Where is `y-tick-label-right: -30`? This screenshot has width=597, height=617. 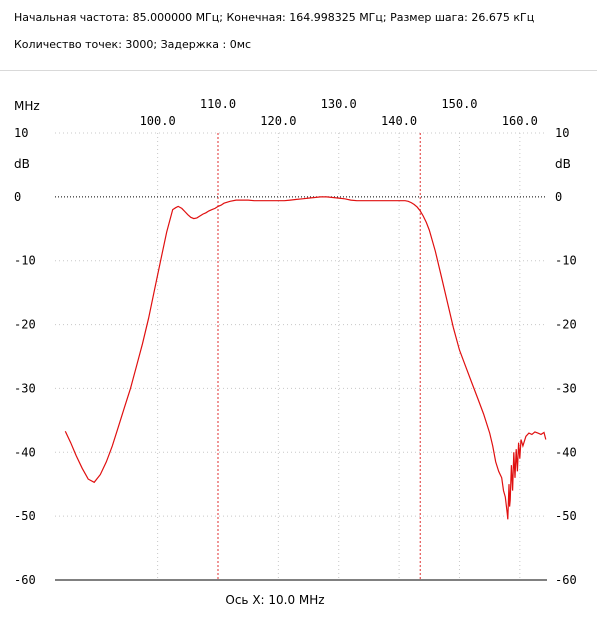 y-tick-label-right: -30 is located at coordinates (566, 388).